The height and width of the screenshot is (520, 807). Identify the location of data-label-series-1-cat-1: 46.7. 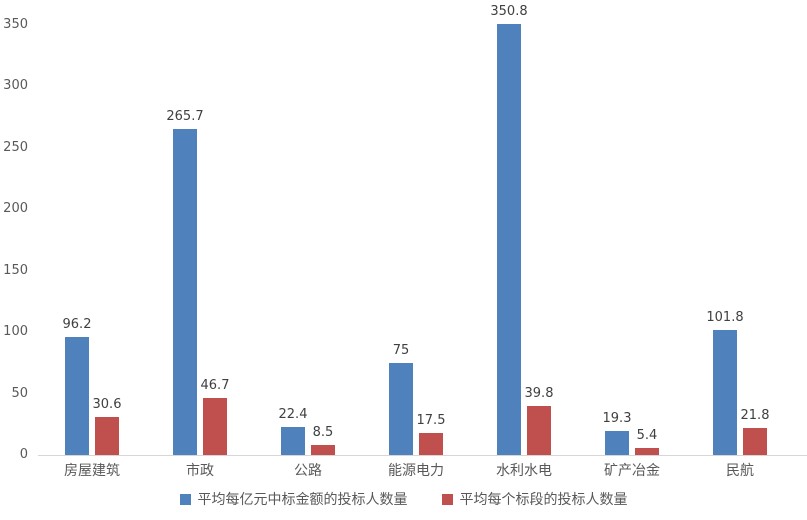
(215, 385).